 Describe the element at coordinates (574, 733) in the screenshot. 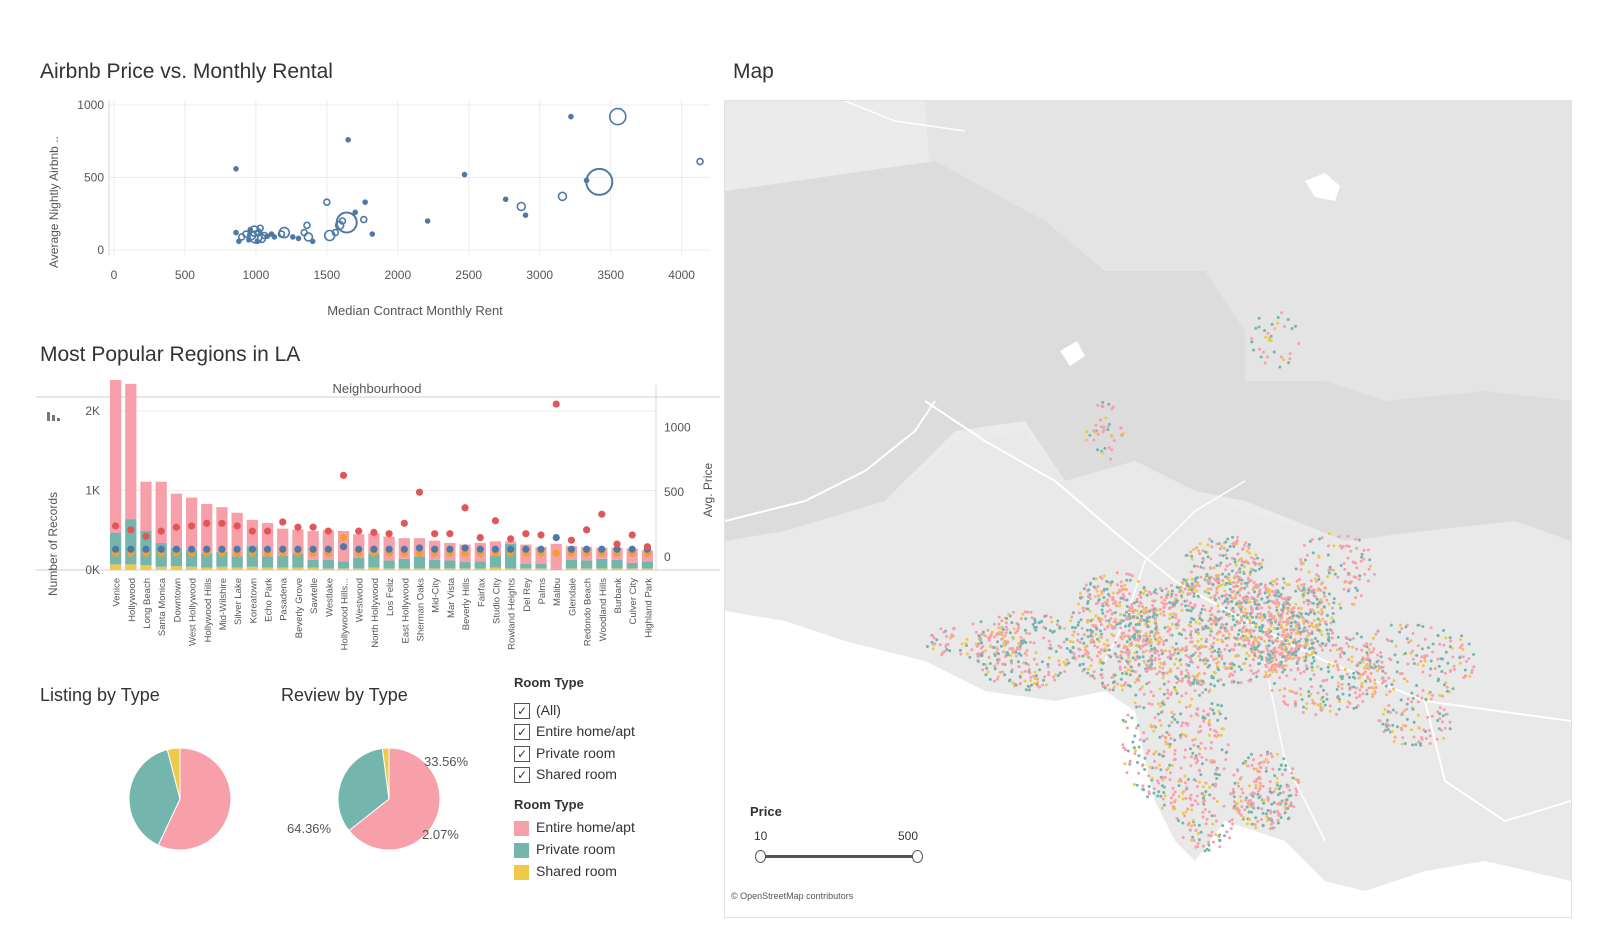

I see `filter-option-entire-home: ✓ Entire home/apt` at that location.